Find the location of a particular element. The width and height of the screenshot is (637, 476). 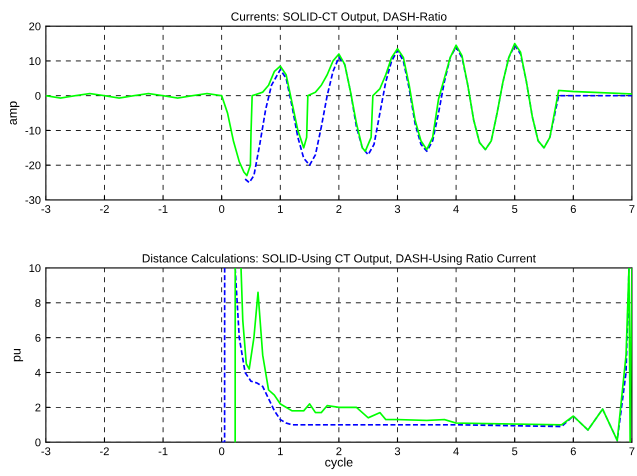

y-tick-label: 2 is located at coordinates (37, 408).